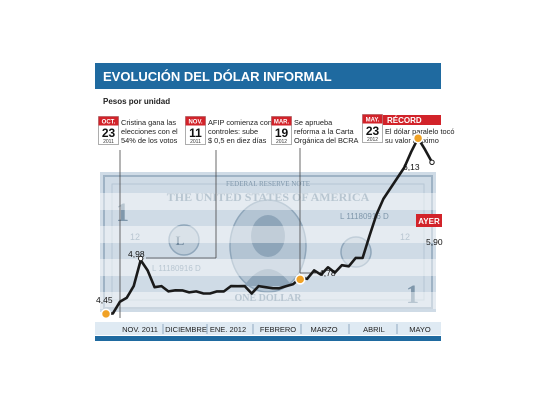  What do you see at coordinates (195, 133) in the screenshot?
I see `calendar-day: 11` at bounding box center [195, 133].